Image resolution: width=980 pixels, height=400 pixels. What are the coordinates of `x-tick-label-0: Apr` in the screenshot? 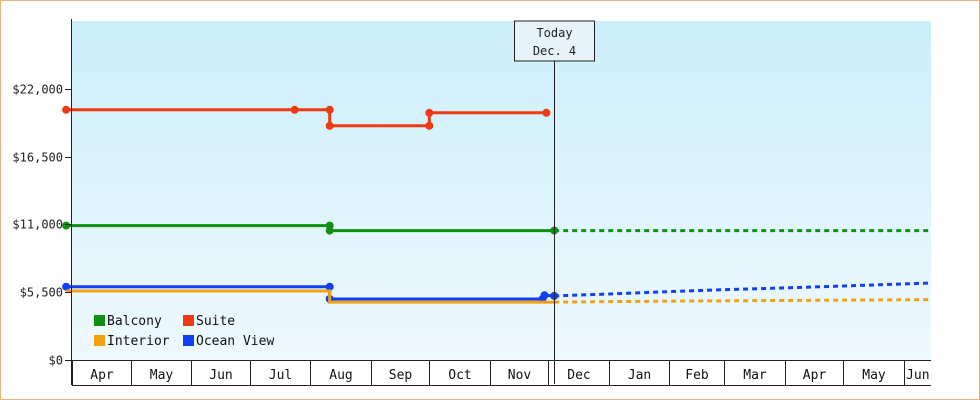 It's located at (102, 375).